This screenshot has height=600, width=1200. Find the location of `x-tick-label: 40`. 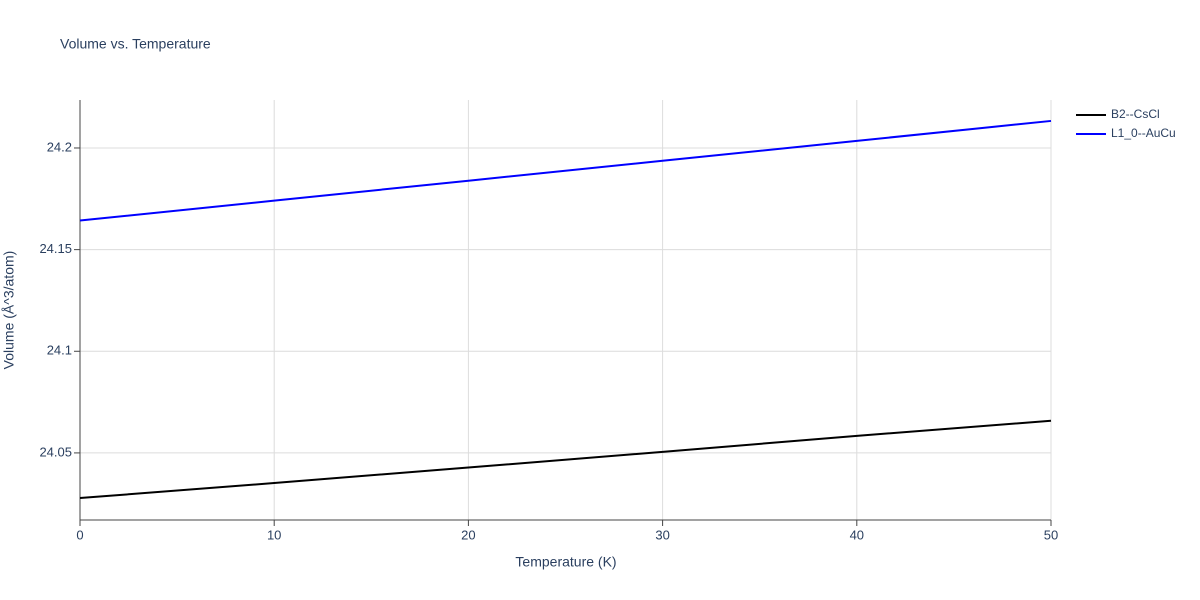

x-tick-label: 40 is located at coordinates (857, 534).